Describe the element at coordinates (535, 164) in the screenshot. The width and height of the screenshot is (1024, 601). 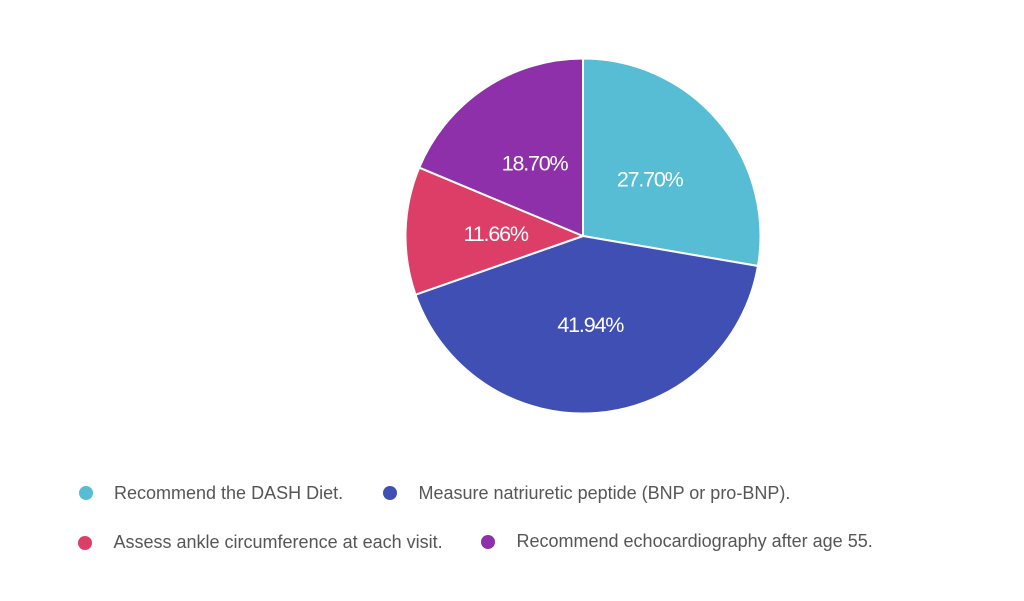
I see `svg-text: 18.70%` at that location.